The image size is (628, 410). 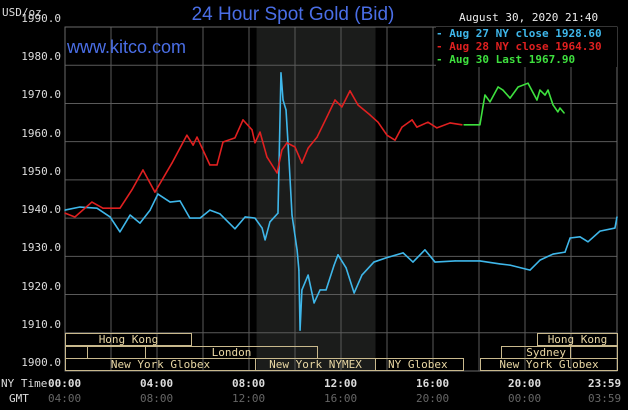 What do you see at coordinates (519, 33) in the screenshot?
I see `legend-item-aug27: - Aug 27 NY close 1928.60` at bounding box center [519, 33].